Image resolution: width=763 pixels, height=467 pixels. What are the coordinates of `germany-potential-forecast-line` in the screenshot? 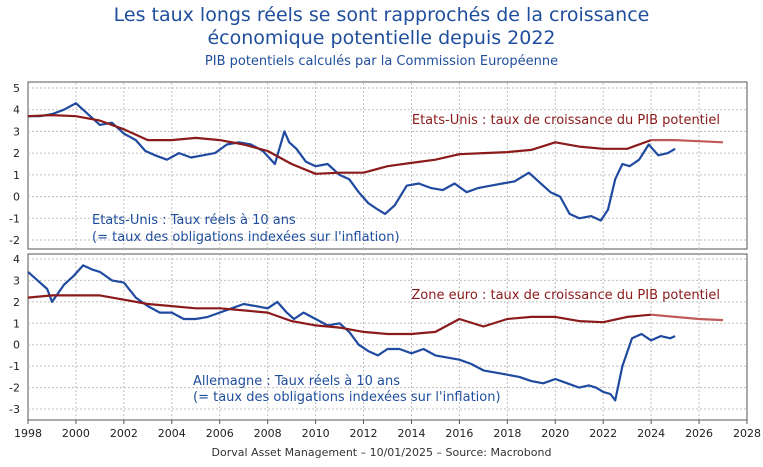 It's located at (687, 317).